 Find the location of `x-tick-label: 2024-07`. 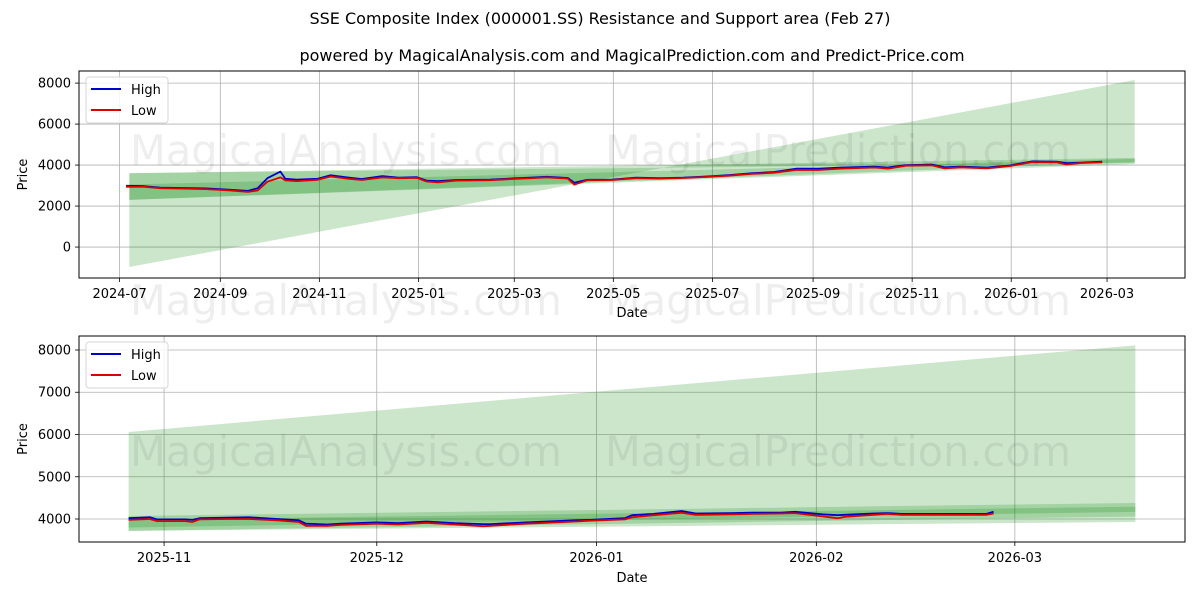

x-tick-label: 2024-07 is located at coordinates (119, 294).